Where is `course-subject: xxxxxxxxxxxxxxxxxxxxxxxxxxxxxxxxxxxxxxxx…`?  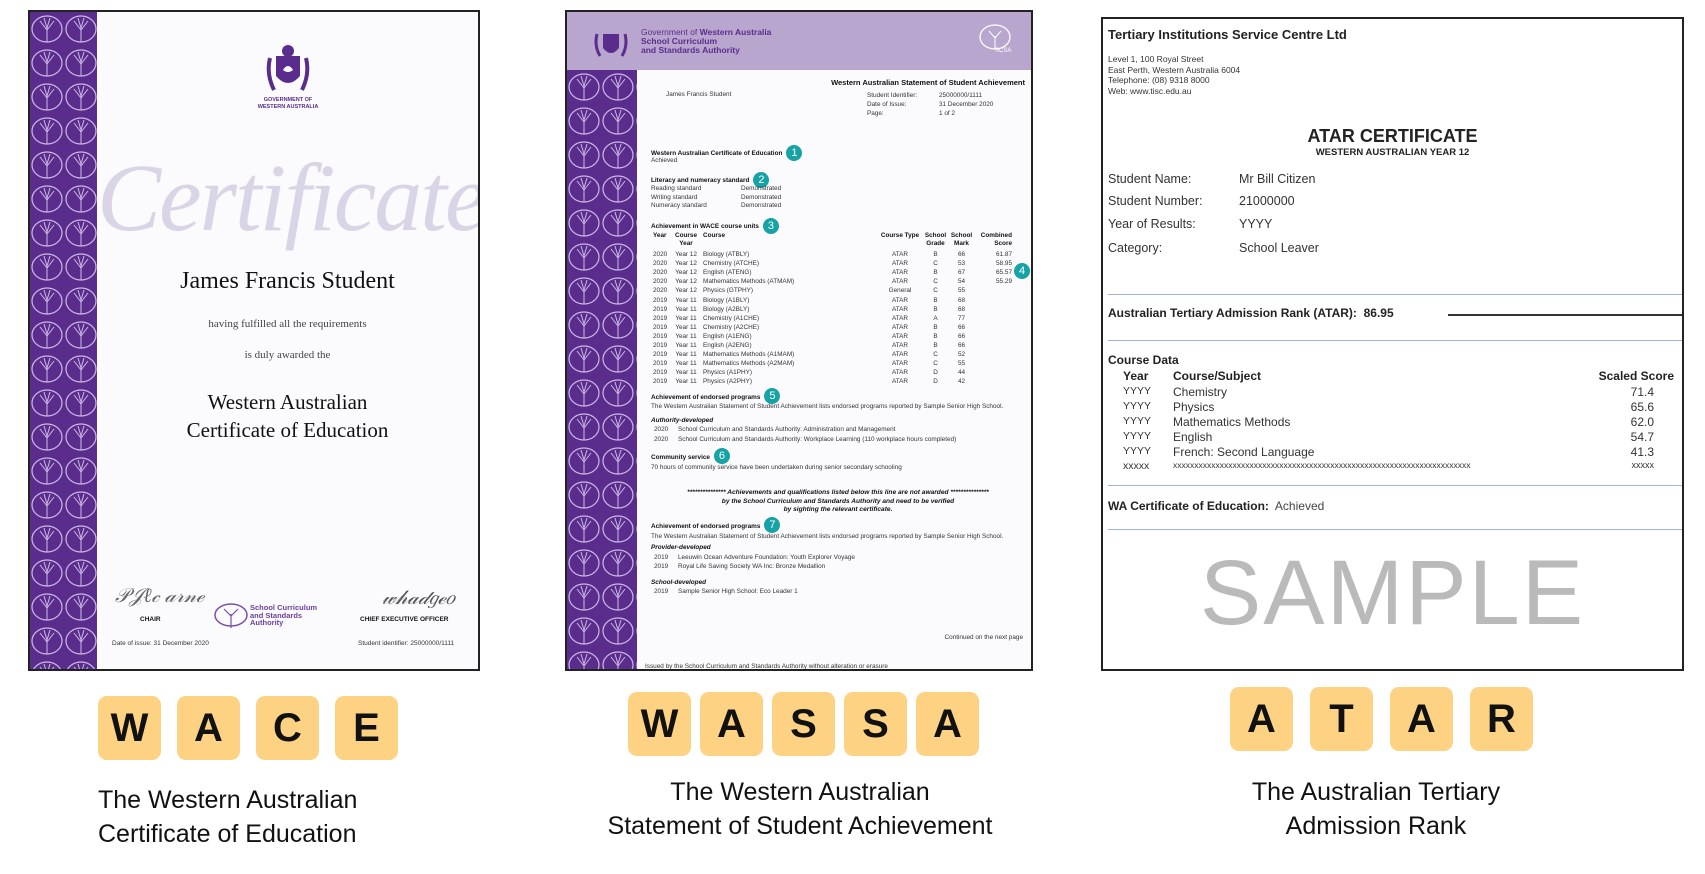 course-subject: xxxxxxxxxxxxxxxxxxxxxxxxxxxxxxxxxxxxxxxx… is located at coordinates (1322, 465).